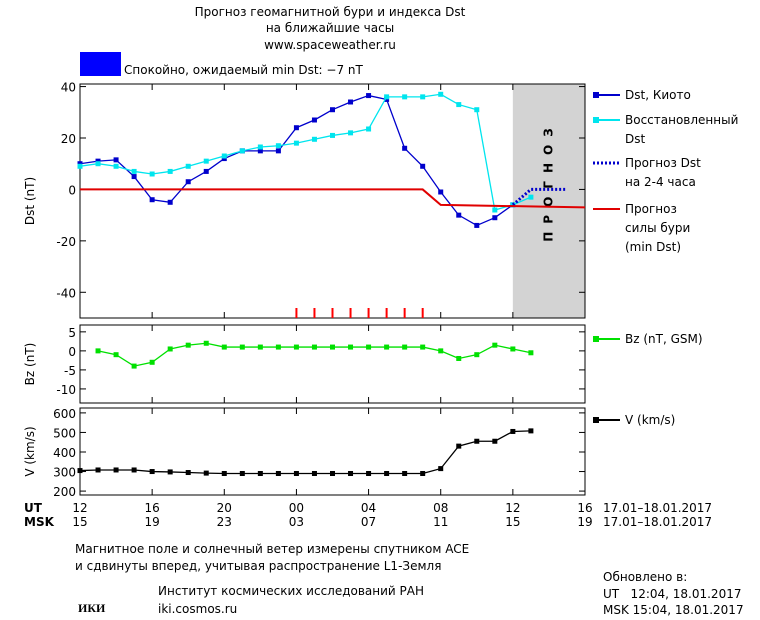 Image resolution: width=760 pixels, height=620 pixels. Describe the element at coordinates (197, 609) in the screenshot. I see `site: iki.cosmos.ru` at that location.